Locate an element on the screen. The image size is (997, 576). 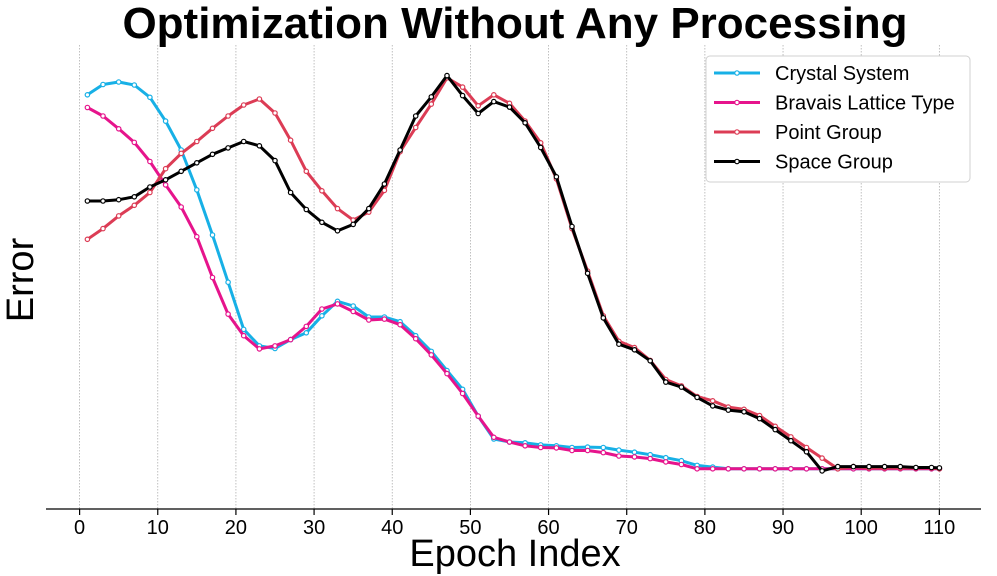
x-tick-label-20: 20 is located at coordinates (236, 528).